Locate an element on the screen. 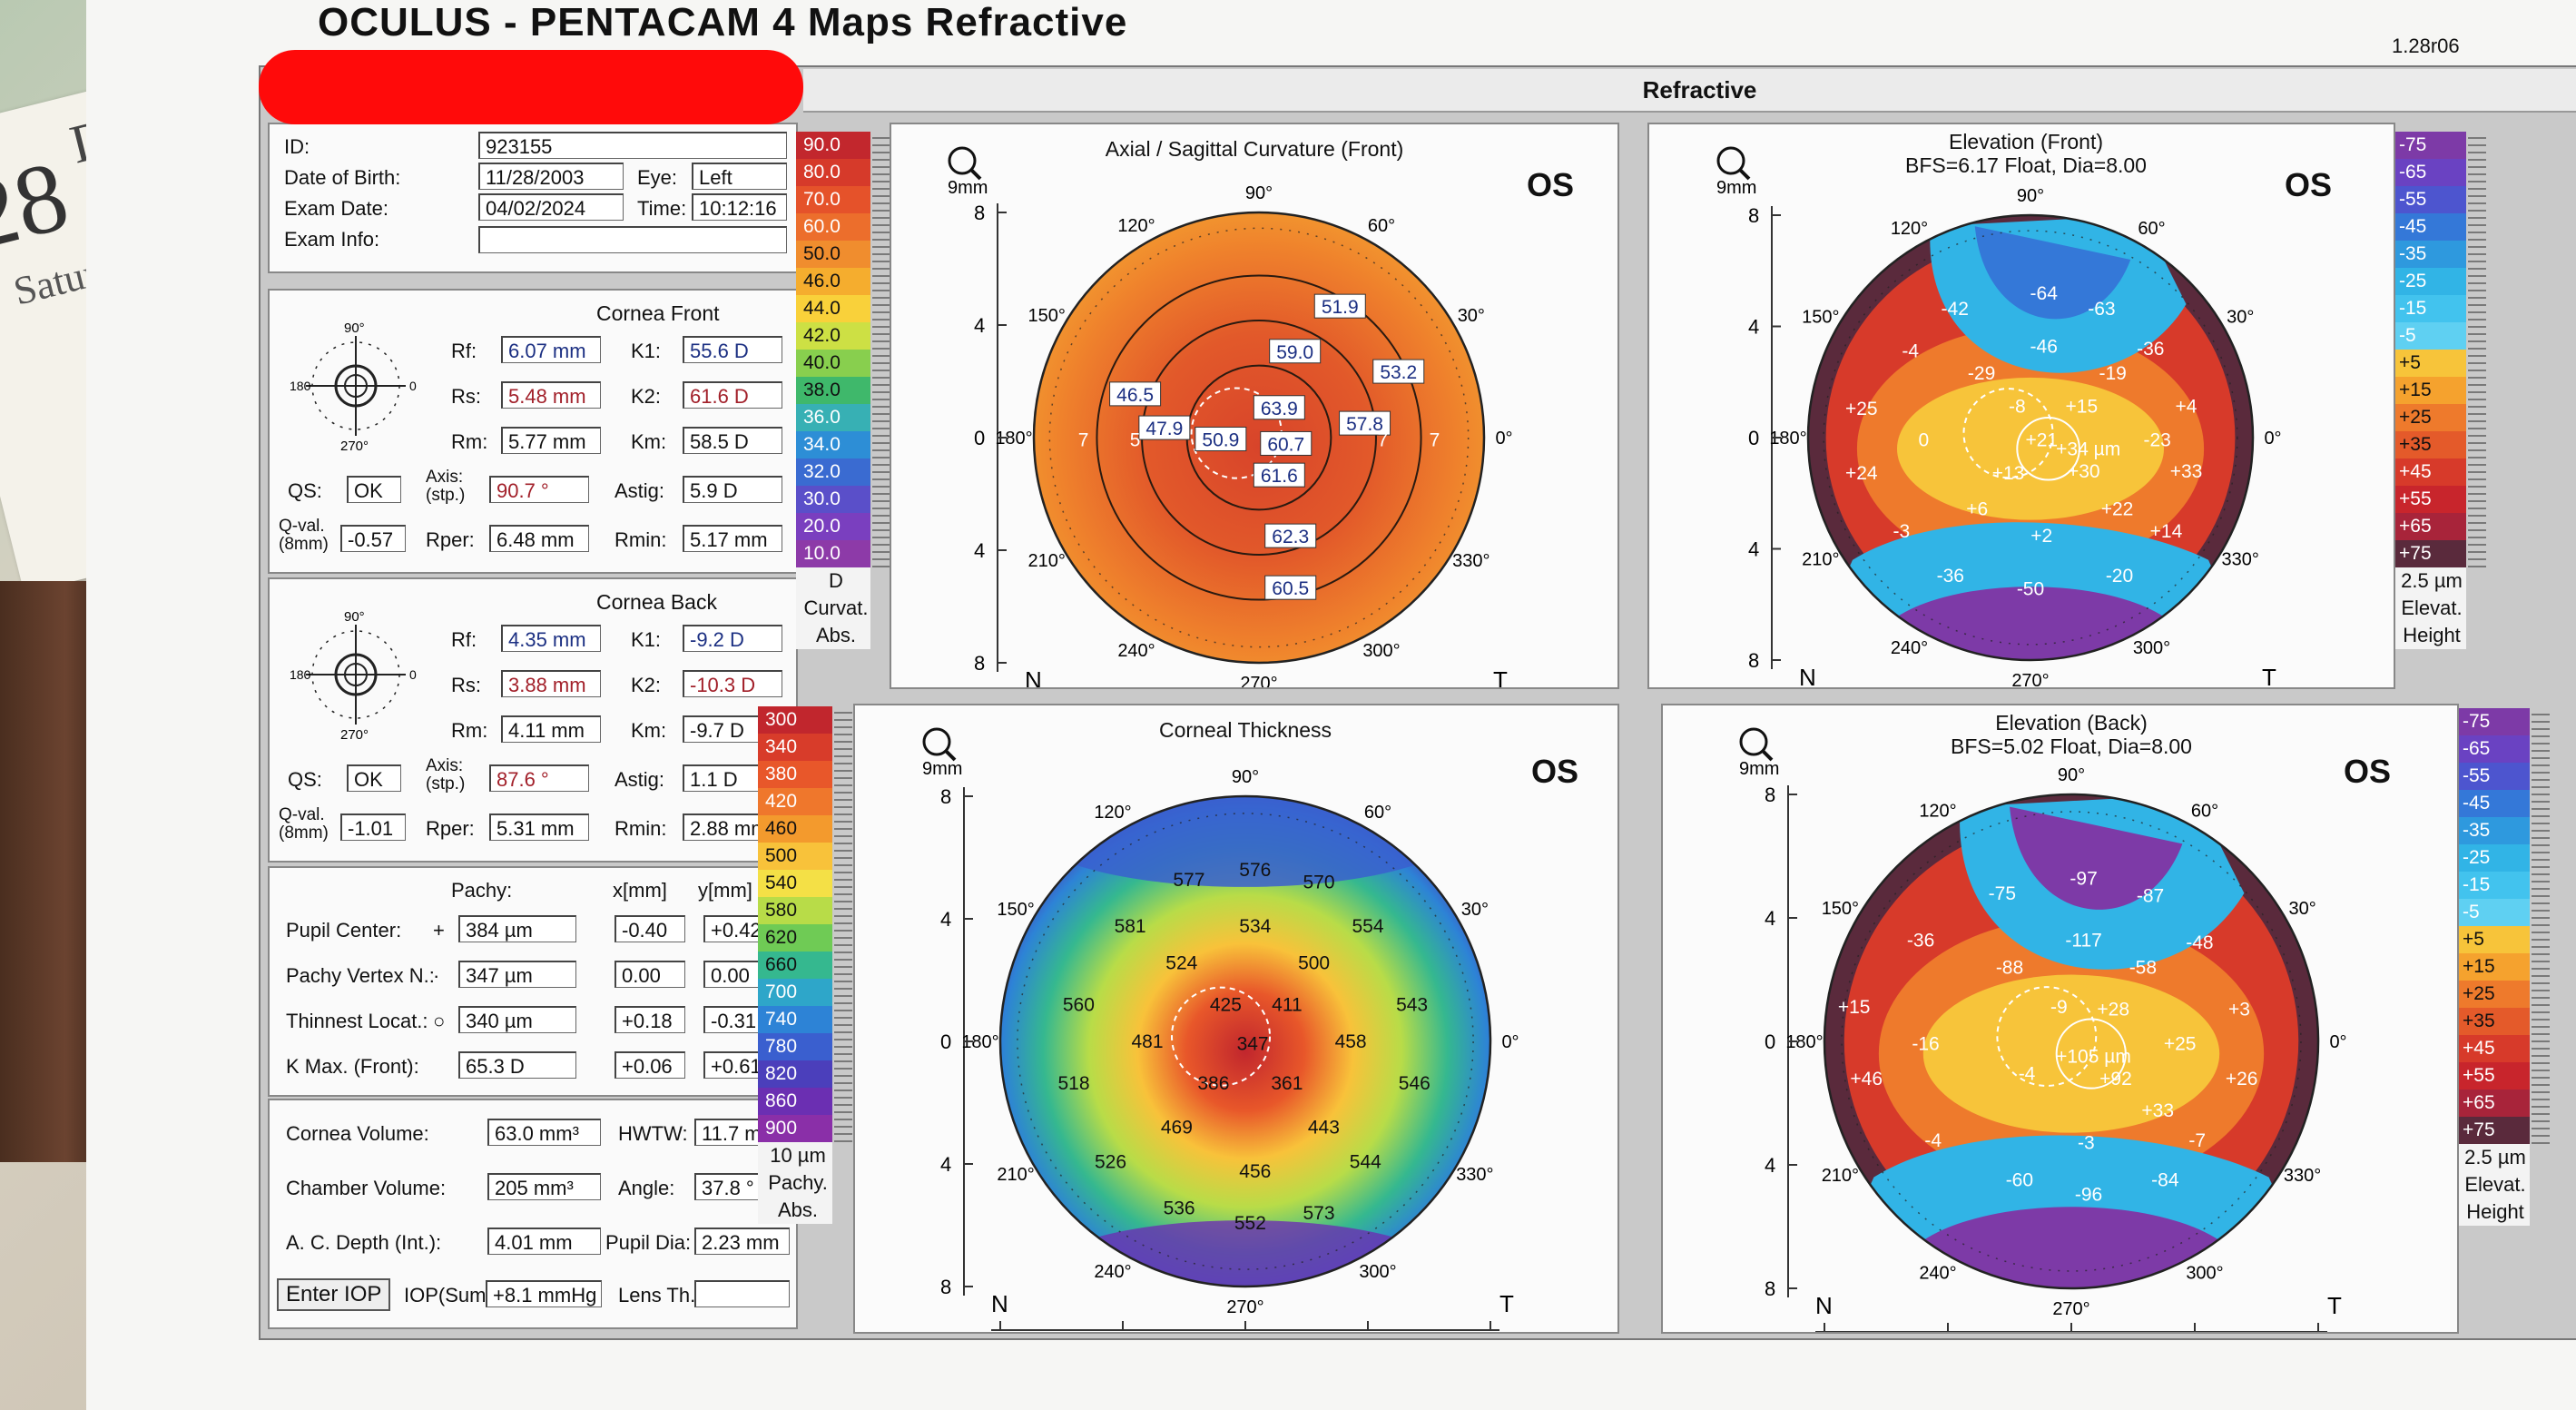  pachy-row-x: -0.40 is located at coordinates (650, 928).